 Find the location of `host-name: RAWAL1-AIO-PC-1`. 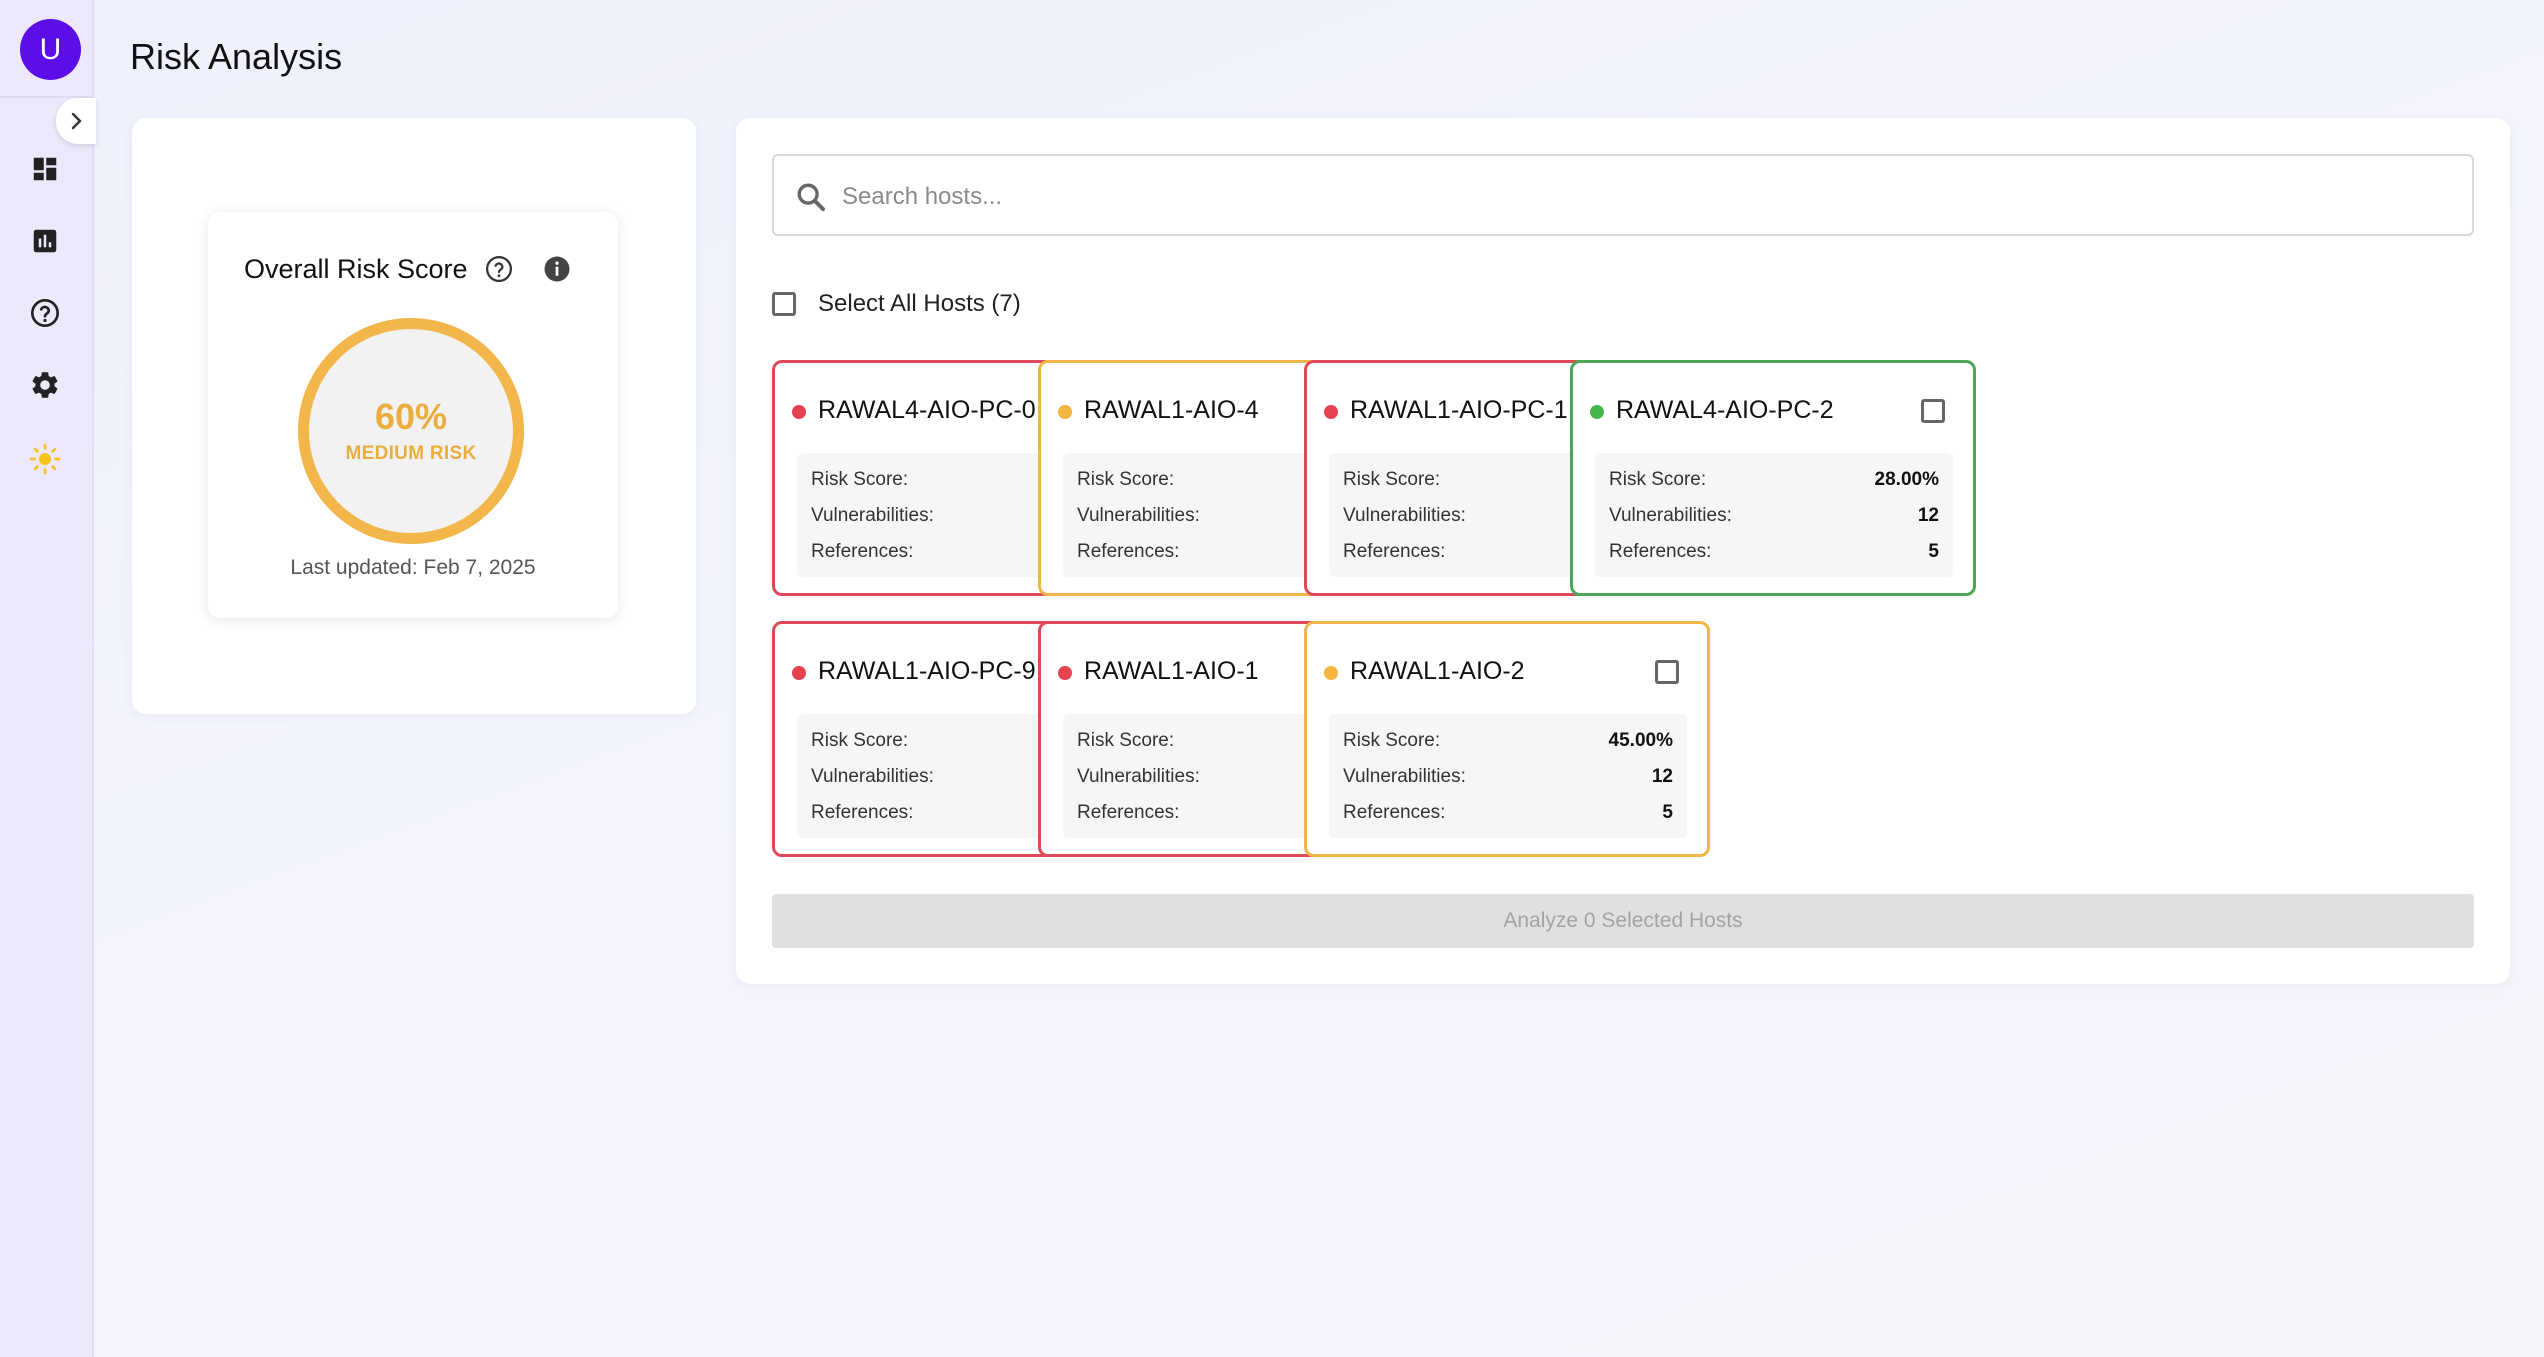

host-name: RAWAL1-AIO-PC-1 is located at coordinates (1459, 410).